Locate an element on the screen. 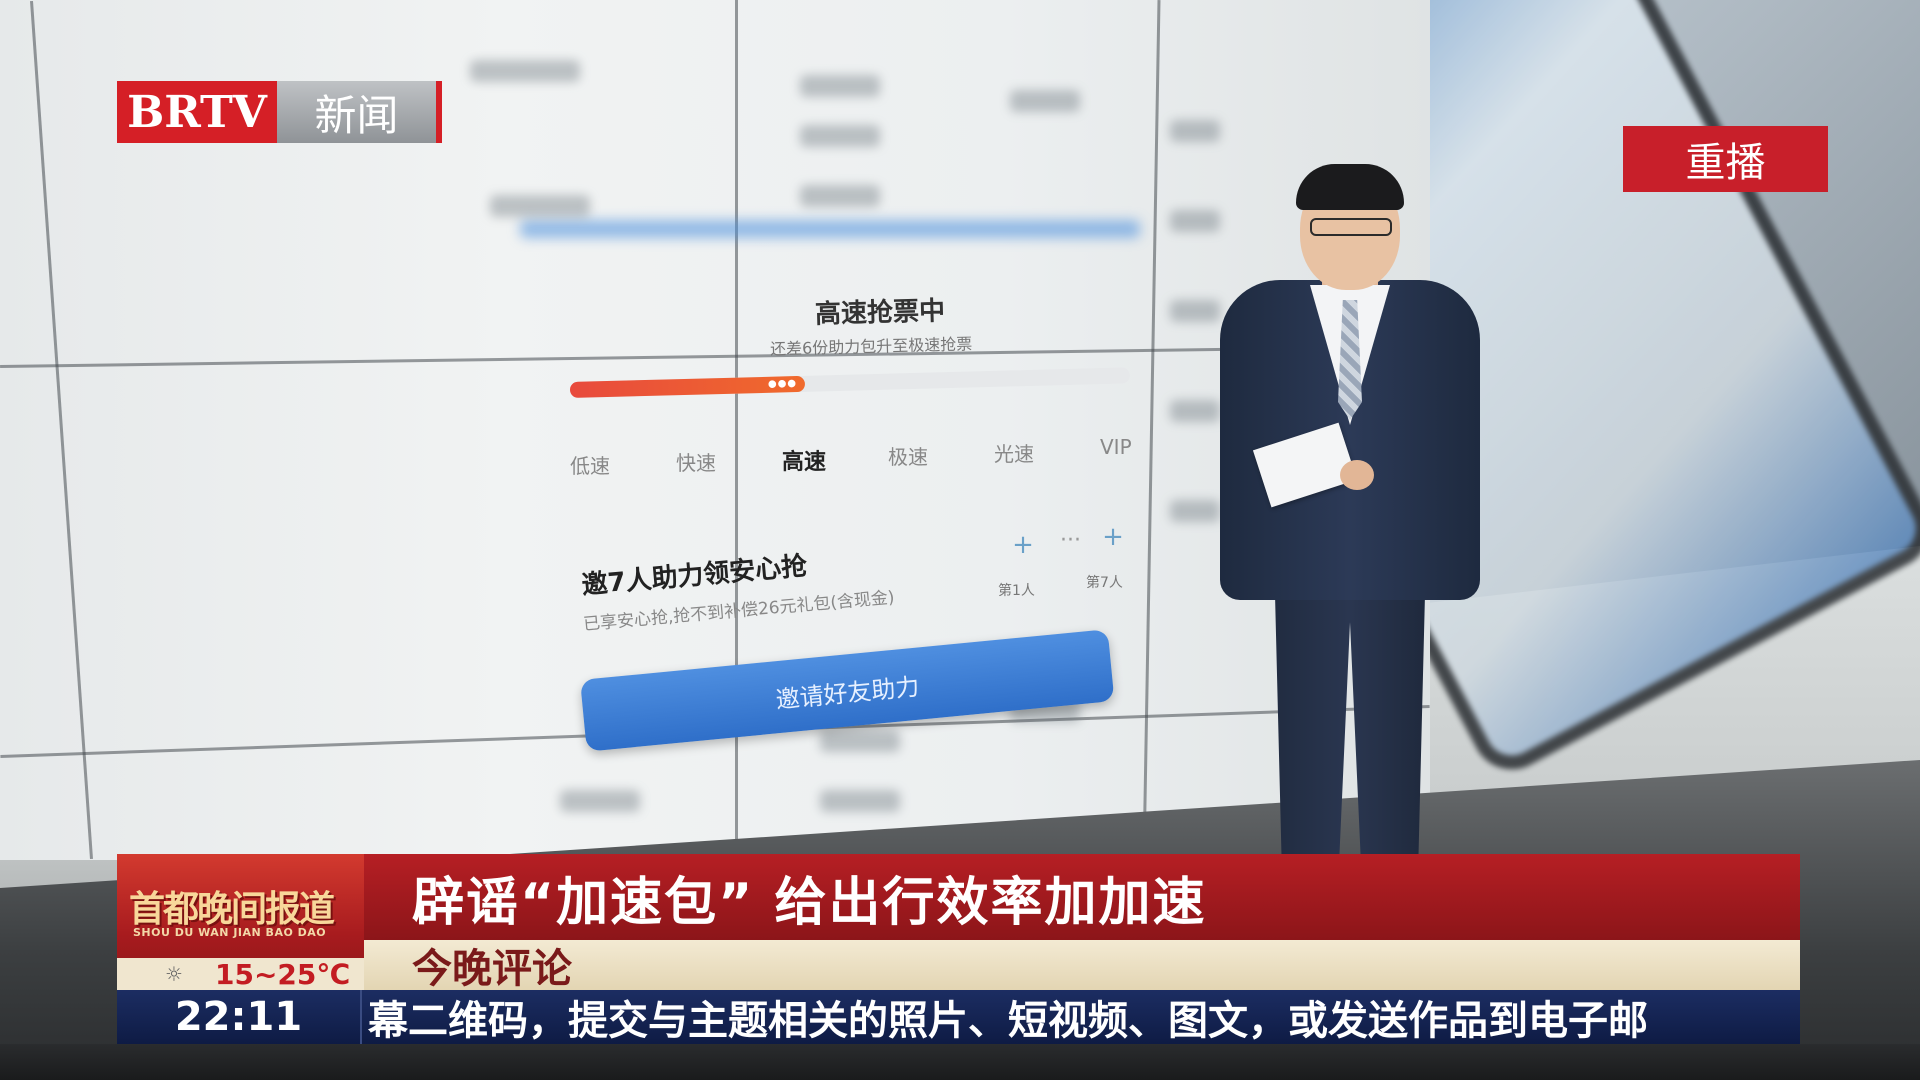 The image size is (1920, 1080). add-helper-last-icon: + is located at coordinates (1113, 537).